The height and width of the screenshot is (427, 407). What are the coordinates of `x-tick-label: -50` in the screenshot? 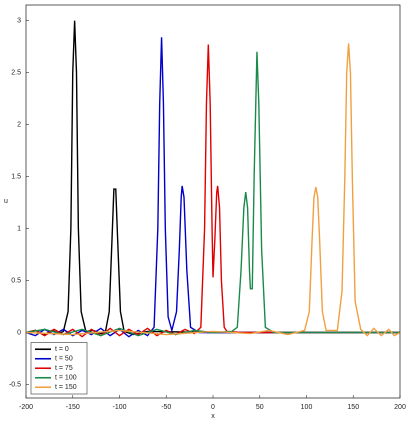 It's located at (166, 407).